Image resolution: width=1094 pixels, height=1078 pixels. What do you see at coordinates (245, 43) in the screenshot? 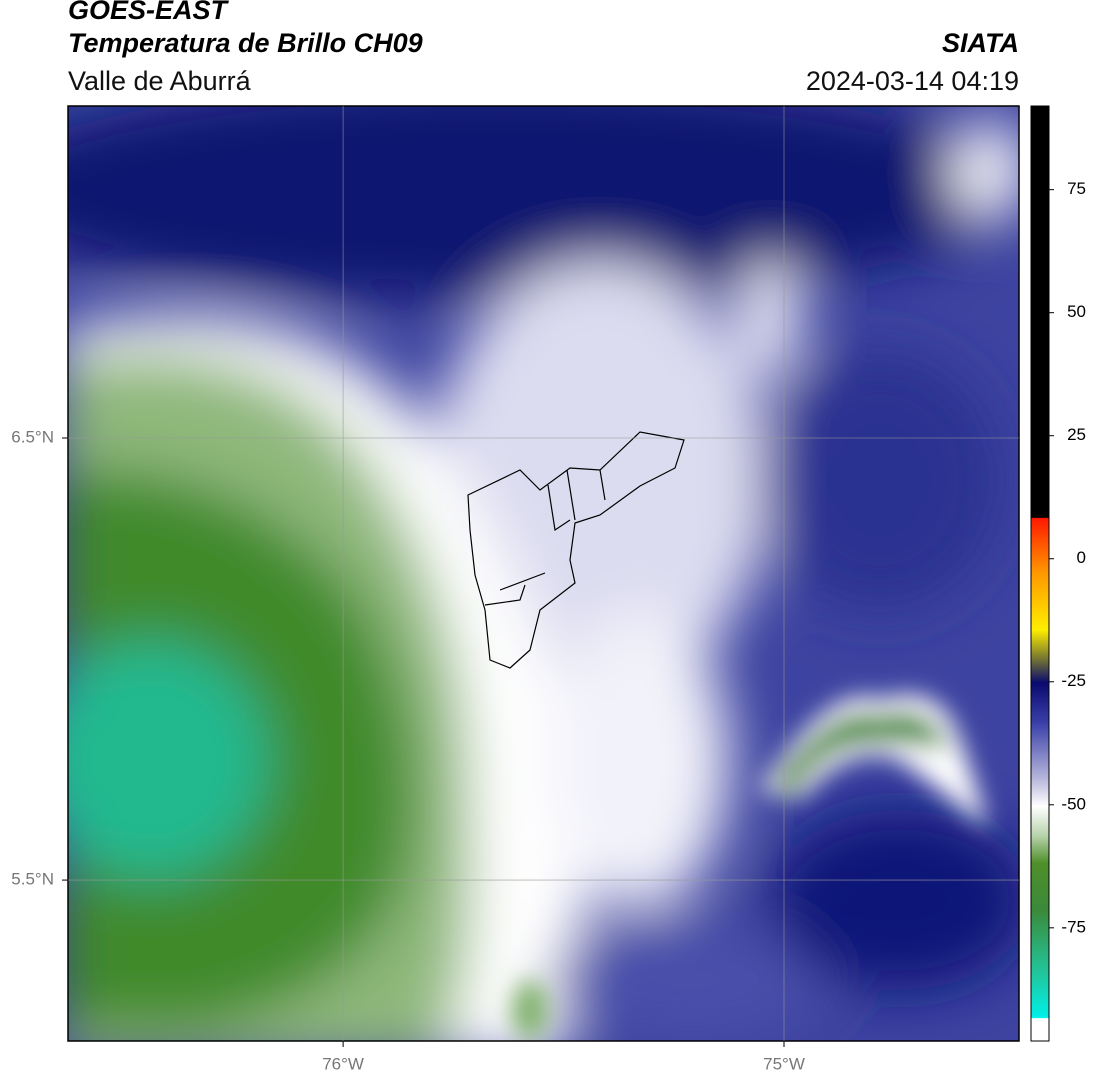
I see `subtitle: Temperatura de Brillo CH09` at bounding box center [245, 43].